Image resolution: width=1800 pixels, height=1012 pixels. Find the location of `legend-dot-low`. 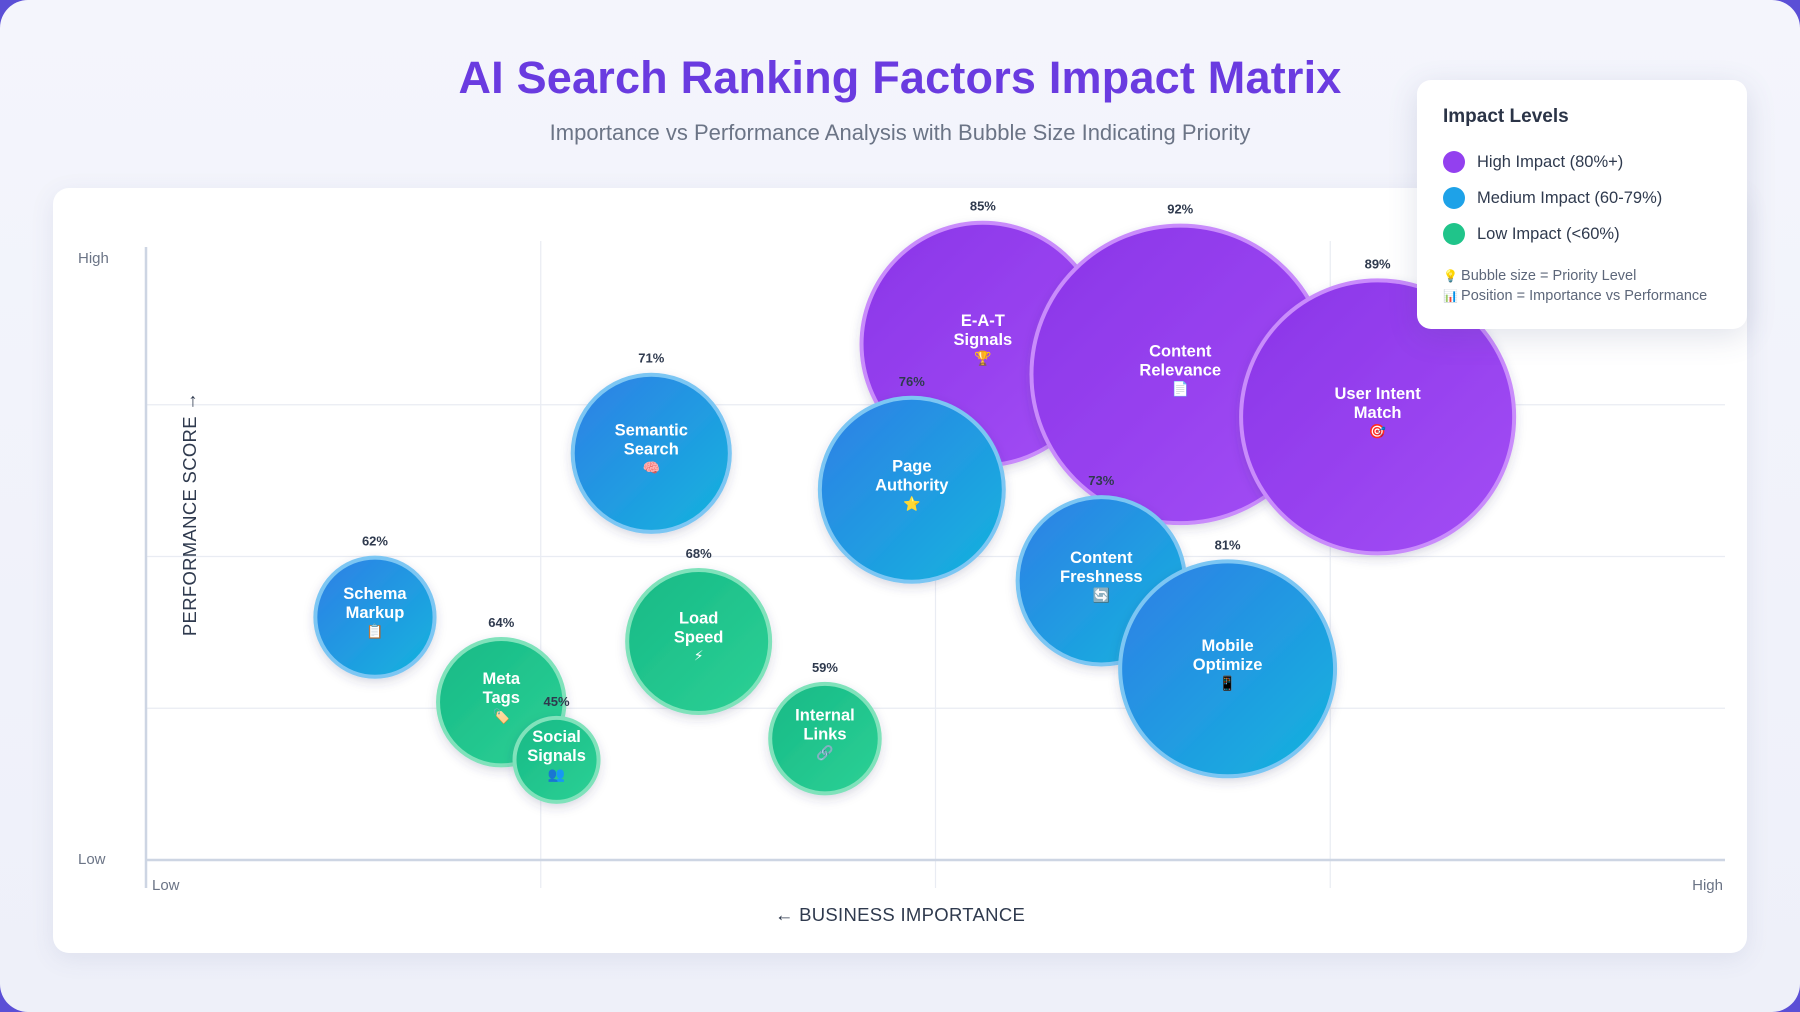

legend-dot-low is located at coordinates (1454, 234).